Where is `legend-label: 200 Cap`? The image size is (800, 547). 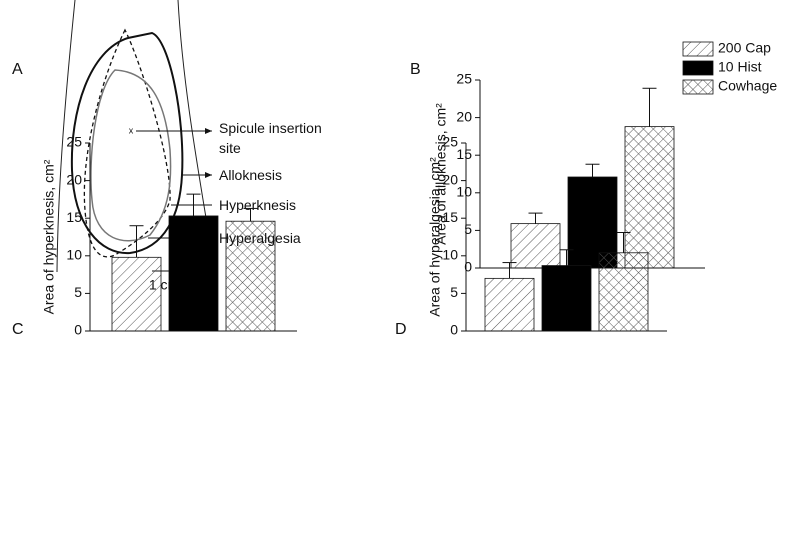 legend-label: 200 Cap is located at coordinates (744, 48).